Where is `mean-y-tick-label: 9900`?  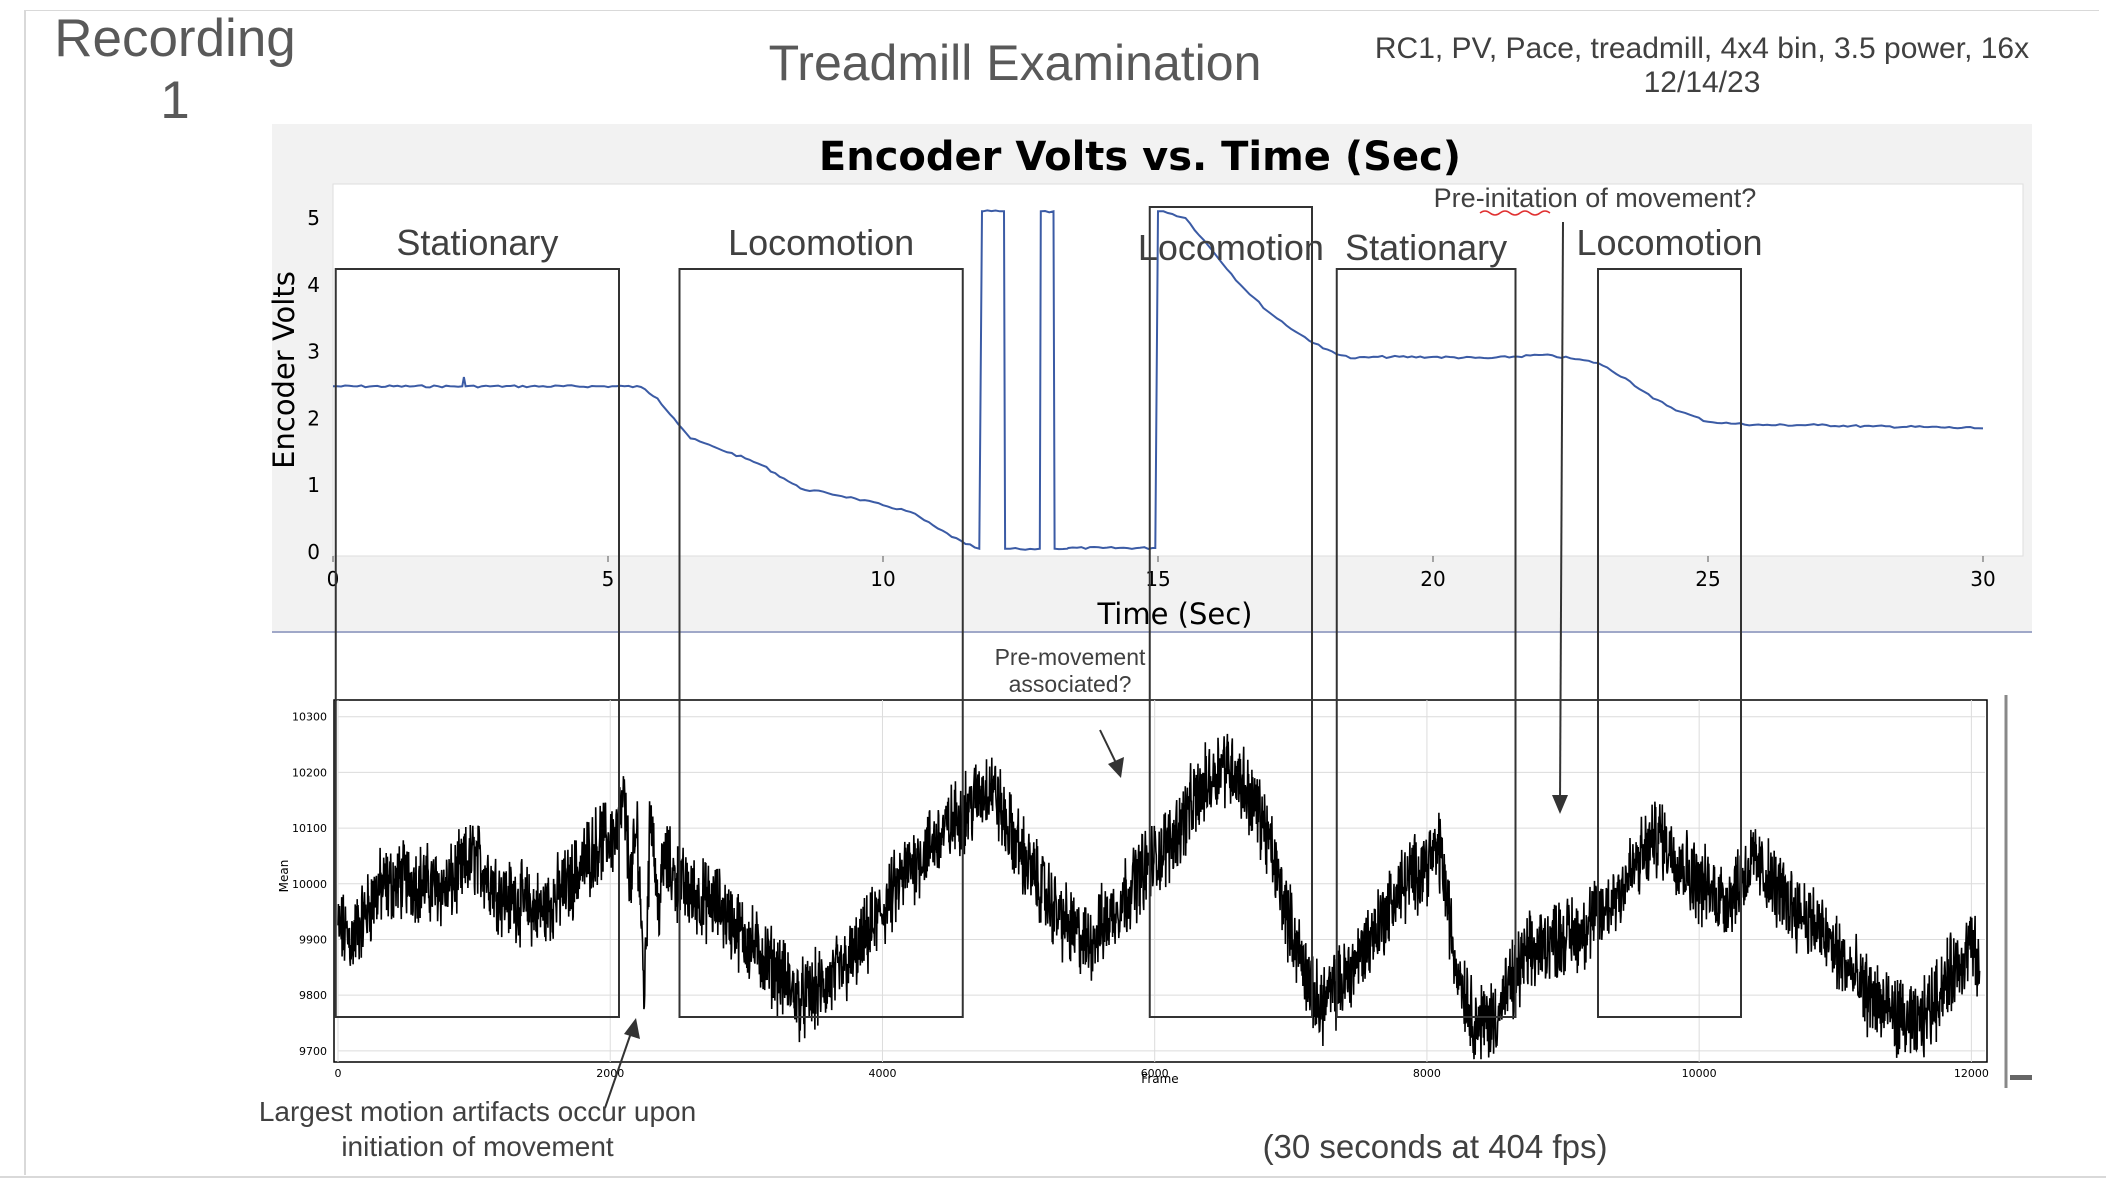
mean-y-tick-label: 9900 is located at coordinates (313, 939).